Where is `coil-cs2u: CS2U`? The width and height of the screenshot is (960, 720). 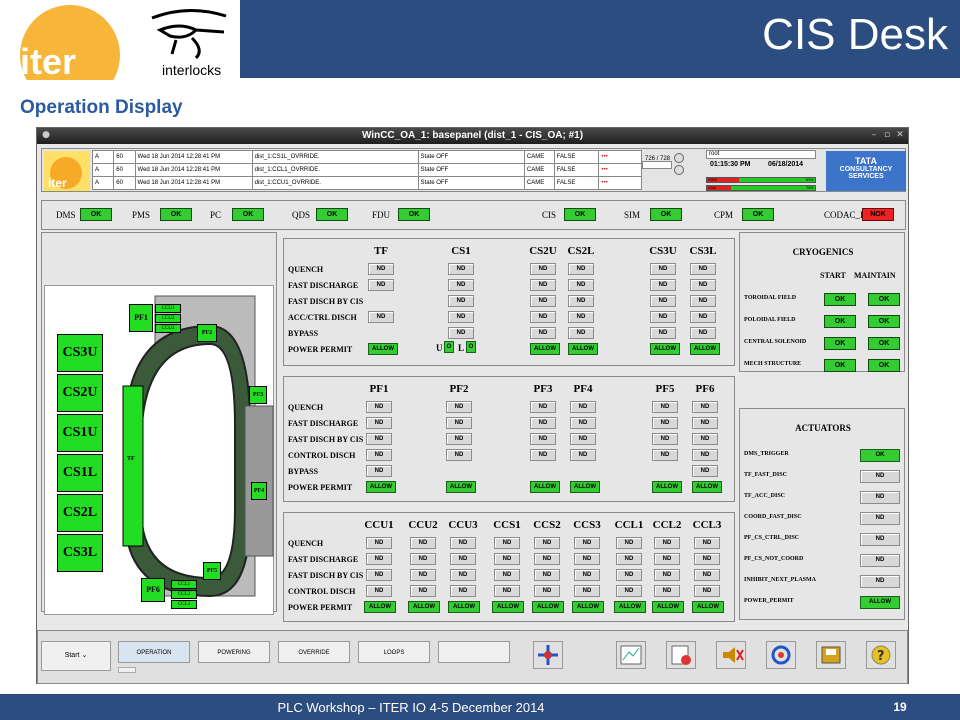 coil-cs2u: CS2U is located at coordinates (80, 393).